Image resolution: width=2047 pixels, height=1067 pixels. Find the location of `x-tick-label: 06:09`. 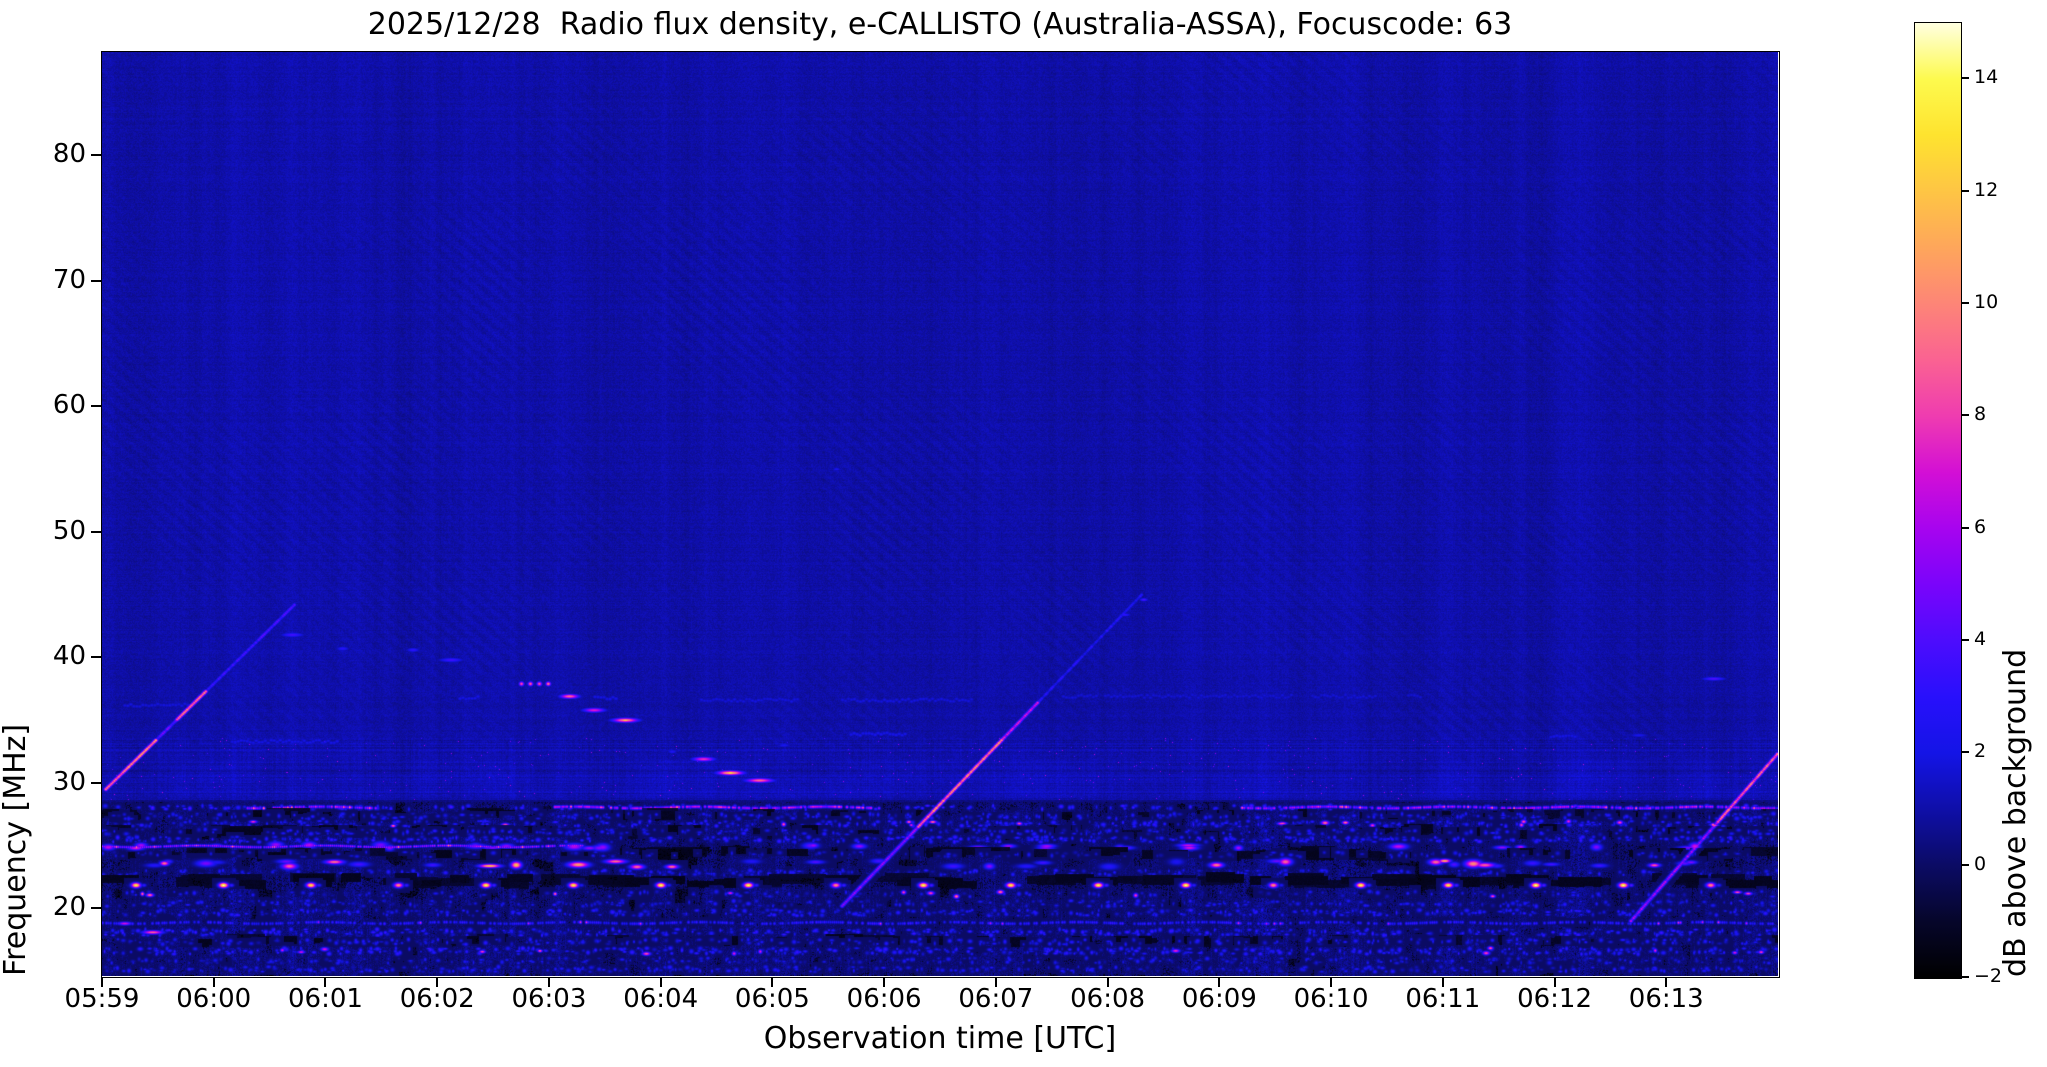

x-tick-label: 06:09 is located at coordinates (1219, 999).